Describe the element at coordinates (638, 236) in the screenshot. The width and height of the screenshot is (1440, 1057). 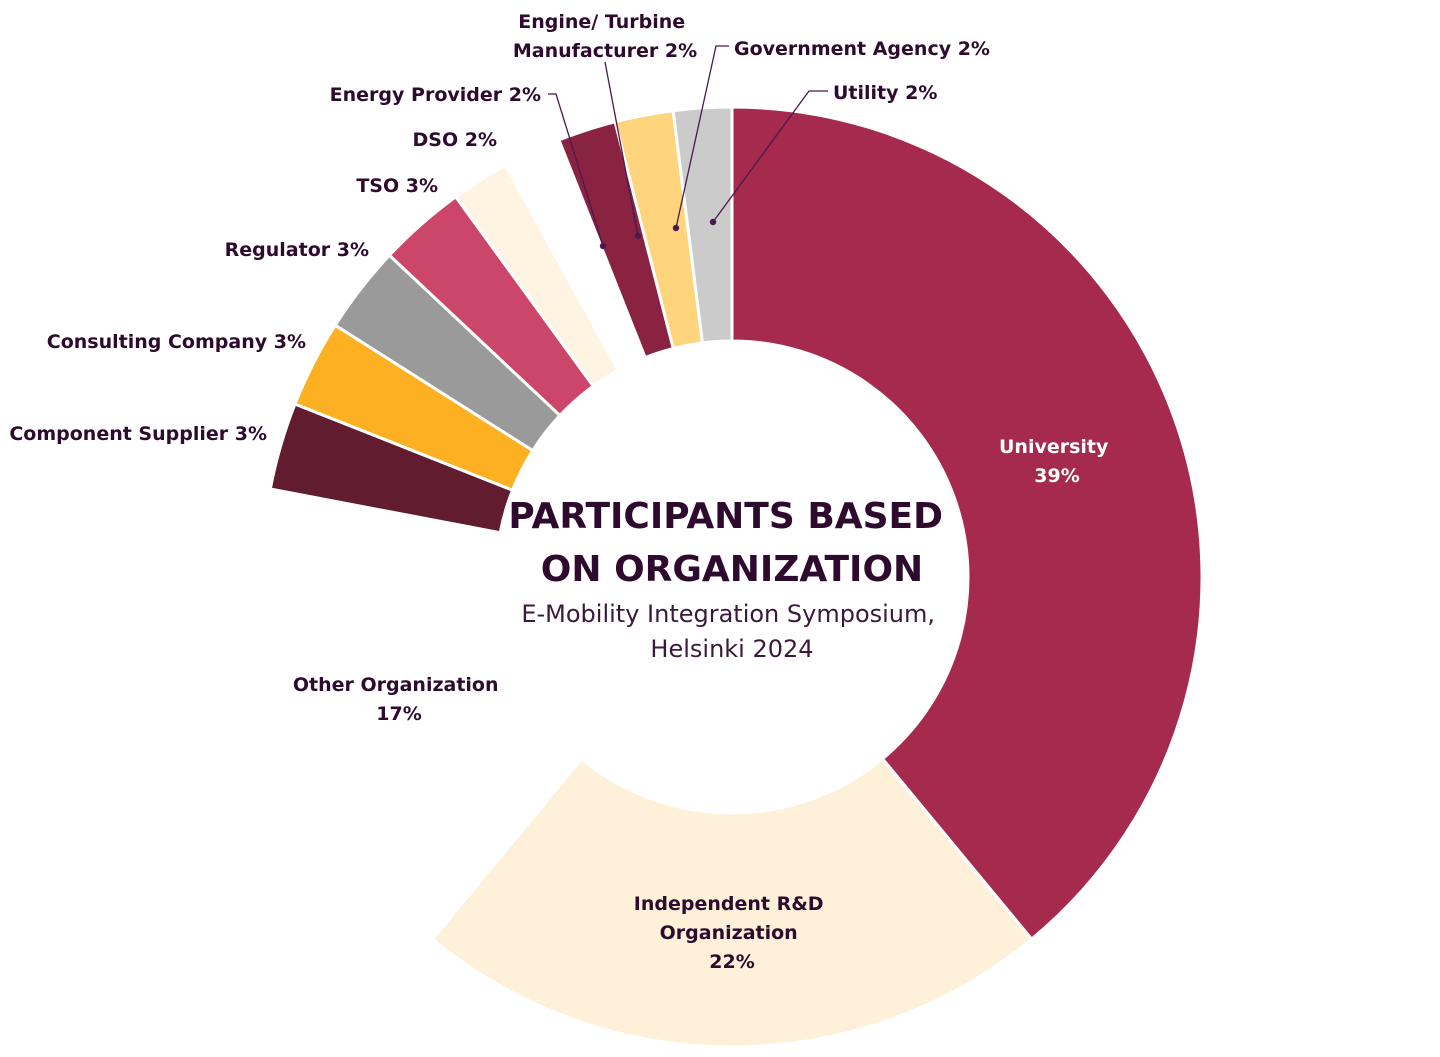
I see `leader-dot-engine-turbine` at that location.